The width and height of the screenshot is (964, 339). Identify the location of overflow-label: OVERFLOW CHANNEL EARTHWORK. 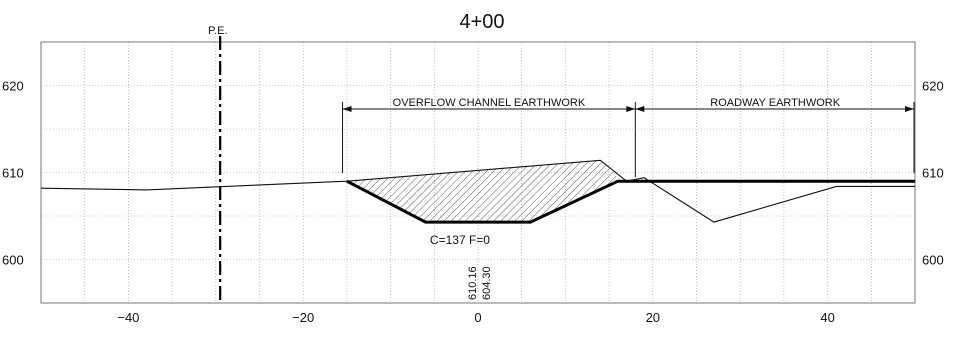
(489, 103).